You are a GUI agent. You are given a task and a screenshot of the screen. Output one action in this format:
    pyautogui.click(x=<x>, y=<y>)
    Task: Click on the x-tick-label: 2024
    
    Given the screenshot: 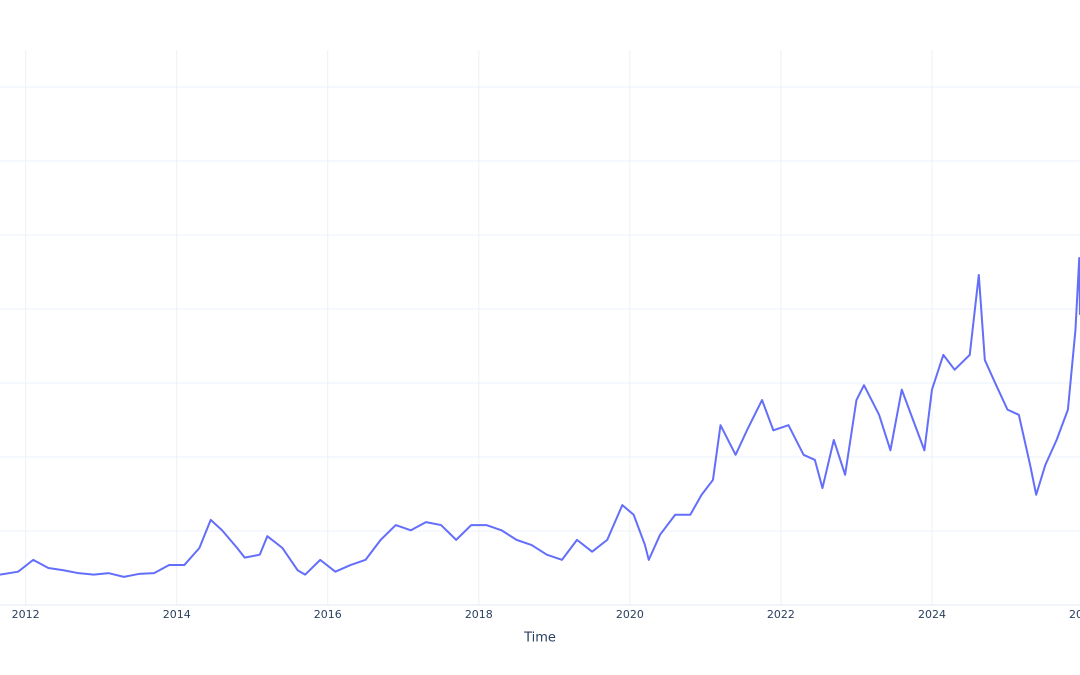 What is the action you would take?
    pyautogui.click(x=932, y=614)
    